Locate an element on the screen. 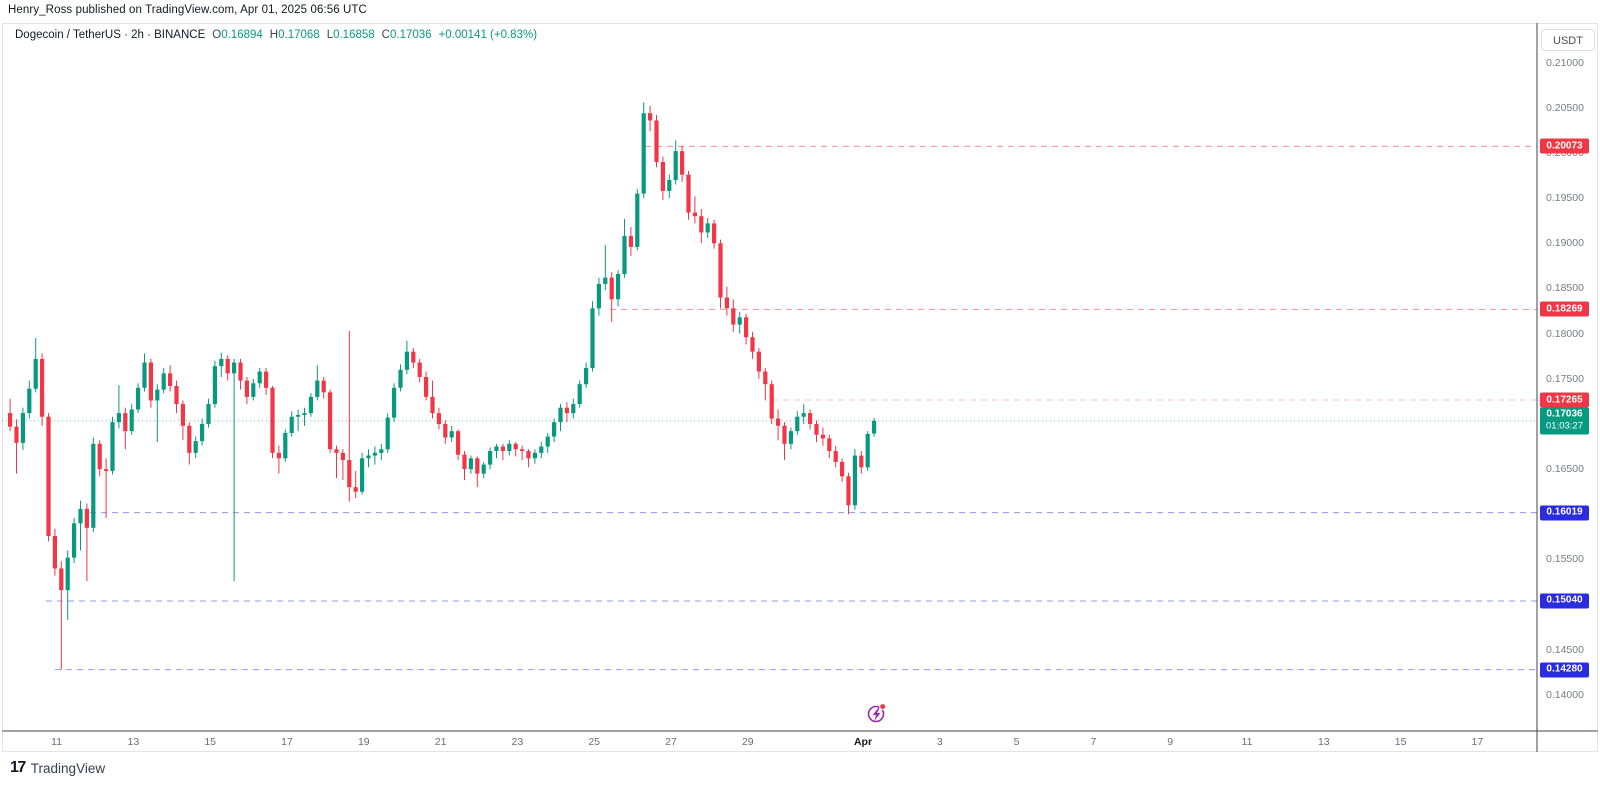  current-price-badge: 0.17036 01:03:27 is located at coordinates (1564, 421).